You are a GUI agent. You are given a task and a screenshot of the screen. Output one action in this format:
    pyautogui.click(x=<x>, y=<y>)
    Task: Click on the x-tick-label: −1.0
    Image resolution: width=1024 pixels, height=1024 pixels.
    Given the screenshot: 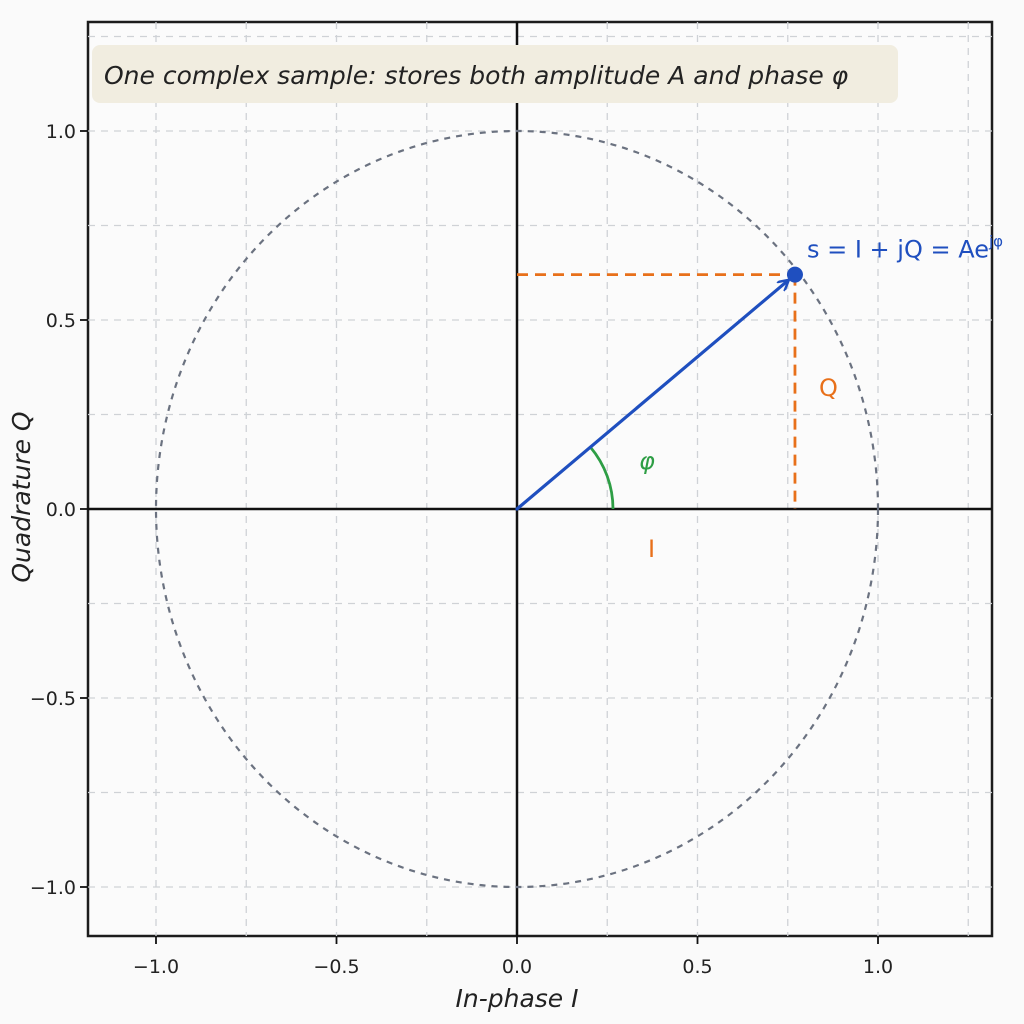 What is the action you would take?
    pyautogui.click(x=156, y=967)
    